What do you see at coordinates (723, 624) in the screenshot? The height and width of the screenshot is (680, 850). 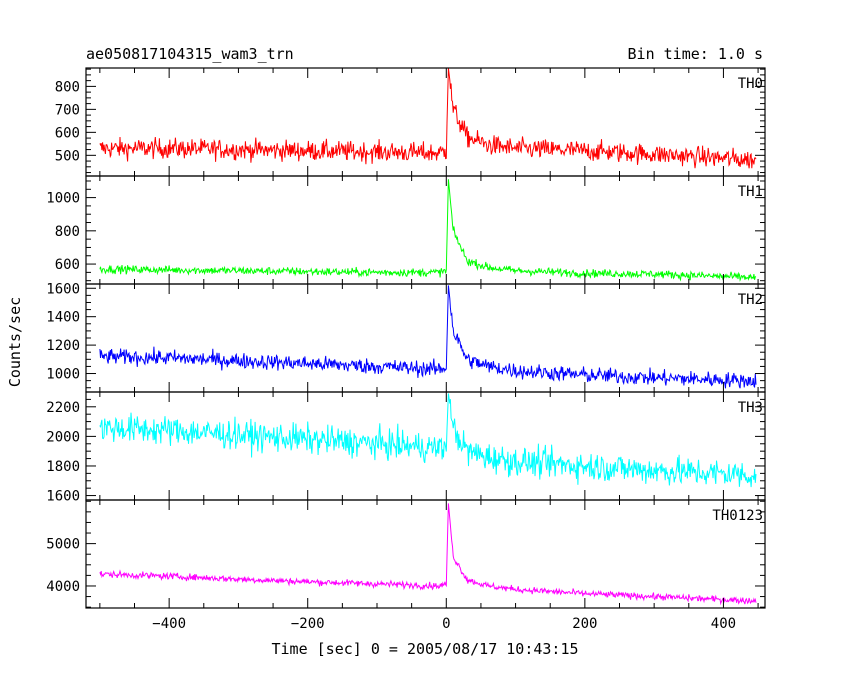 I see `x-tick-label: 400` at bounding box center [723, 624].